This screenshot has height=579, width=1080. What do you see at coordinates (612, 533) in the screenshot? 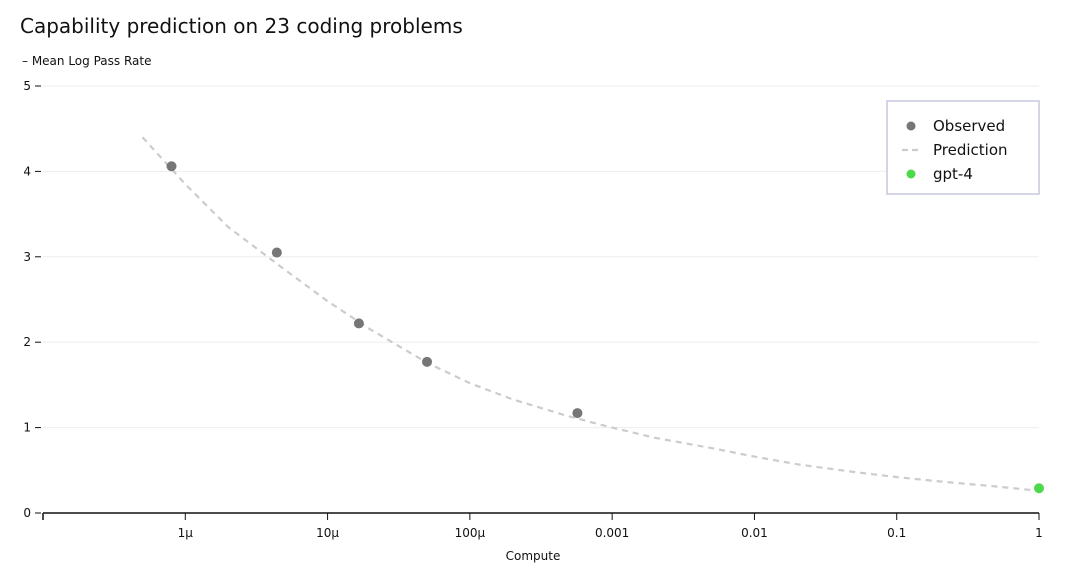
I see `x-tick-label: 0.001` at bounding box center [612, 533].